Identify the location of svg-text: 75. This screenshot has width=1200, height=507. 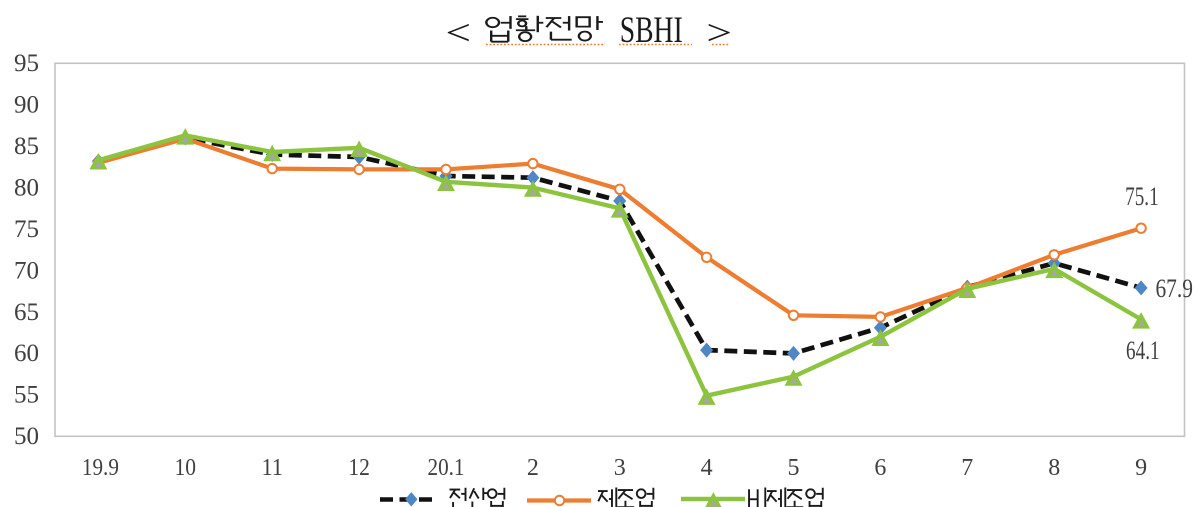
(26, 229).